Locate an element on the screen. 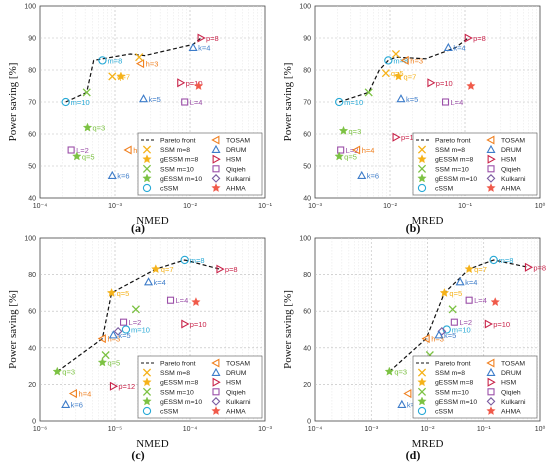 The width and height of the screenshot is (550, 466). legend-entry: Pareto front is located at coordinates (453, 364).